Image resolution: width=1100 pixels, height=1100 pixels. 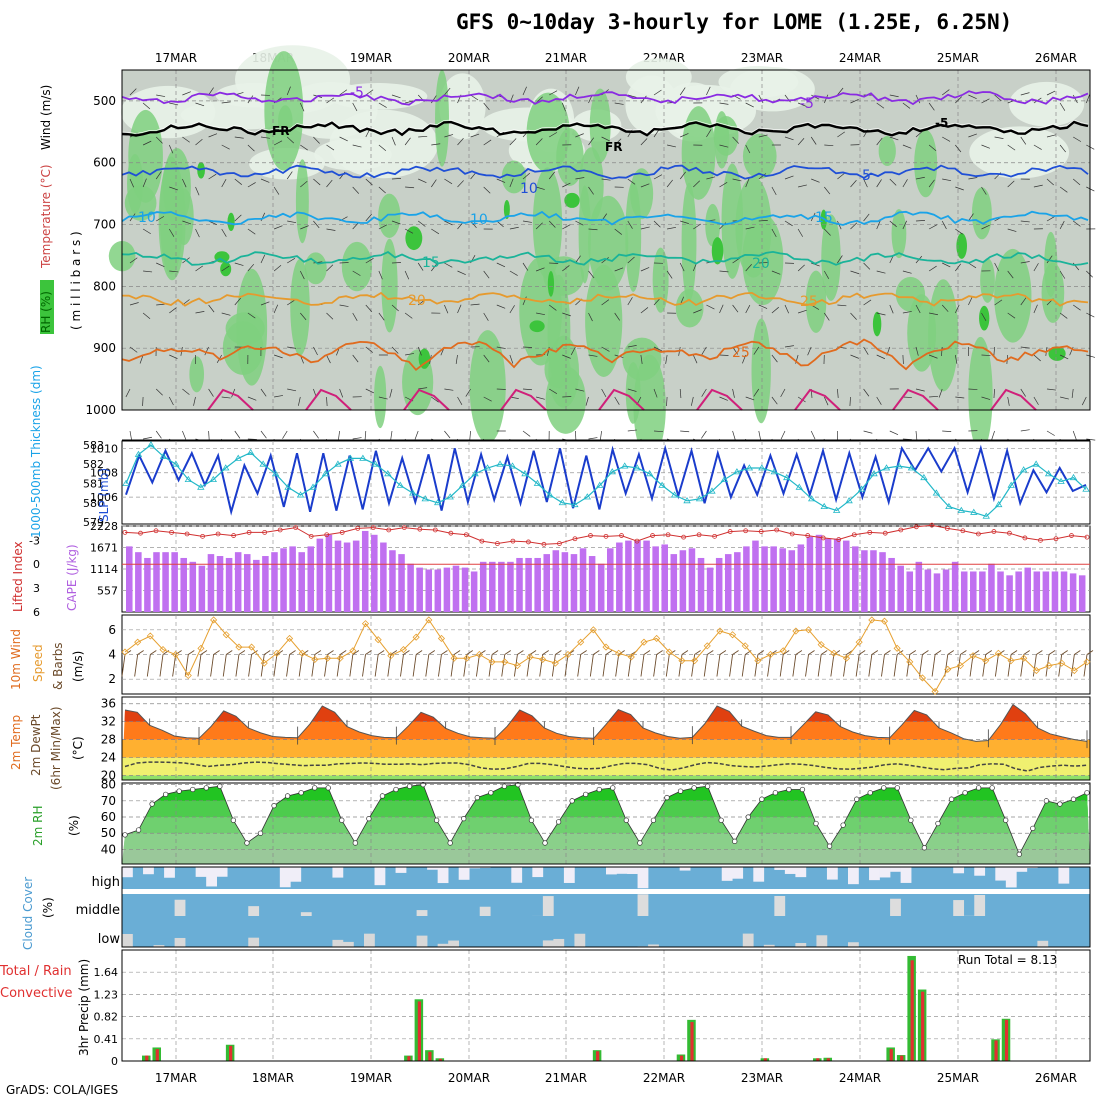 What do you see at coordinates (106, 1017) in the screenshot?
I see `precip-tick-label: 0.82` at bounding box center [106, 1017].